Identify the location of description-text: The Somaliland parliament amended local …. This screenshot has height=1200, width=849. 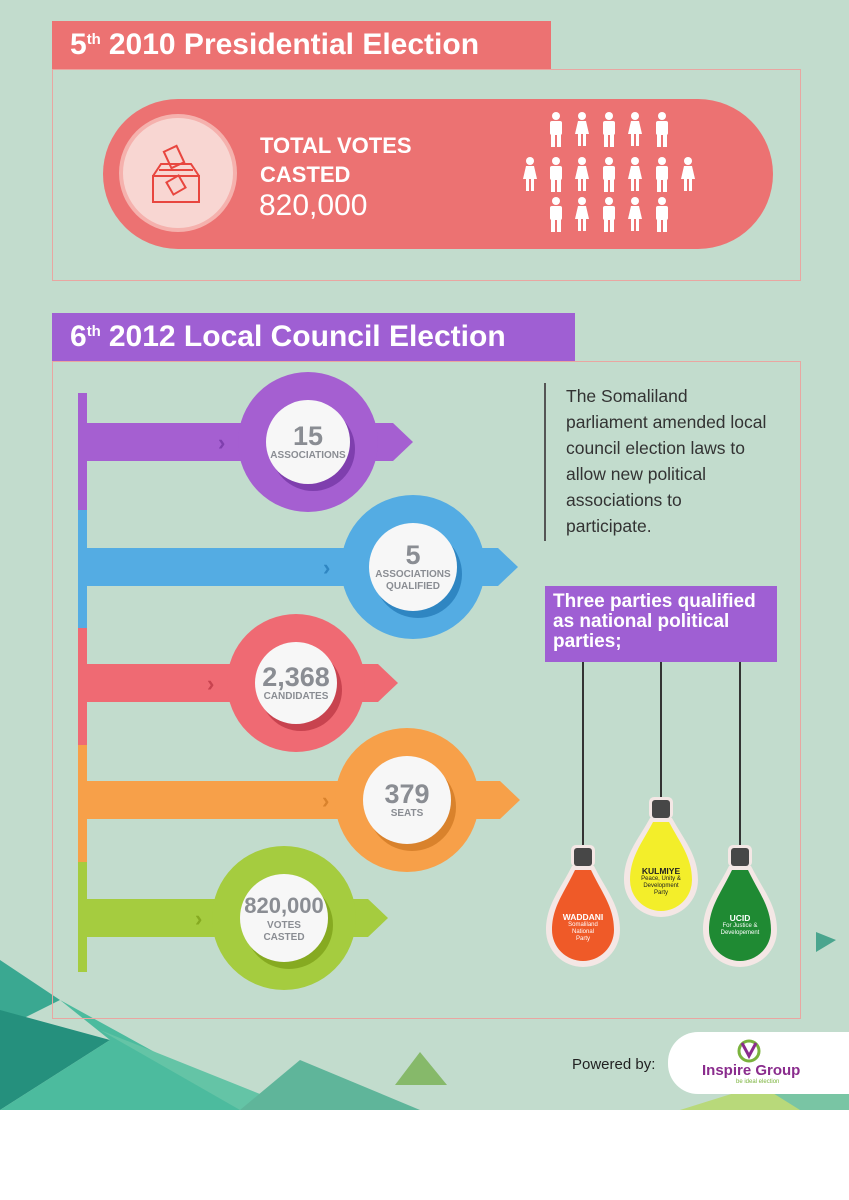
(666, 461).